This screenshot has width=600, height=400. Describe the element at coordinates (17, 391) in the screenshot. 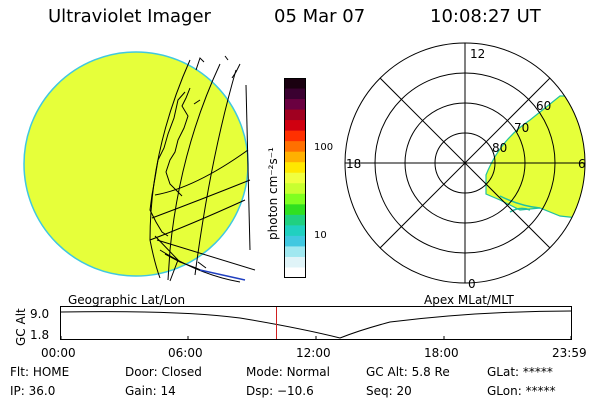

I see `status-ip-label: IP:` at that location.